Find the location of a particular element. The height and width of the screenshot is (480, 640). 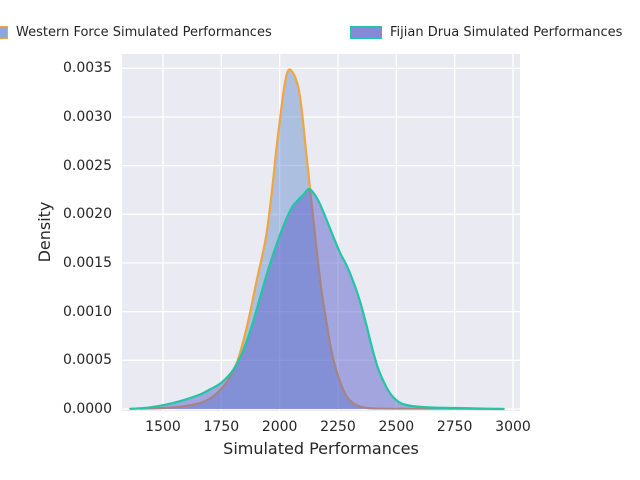

y-tick-label: 0.0010 is located at coordinates (87, 311).